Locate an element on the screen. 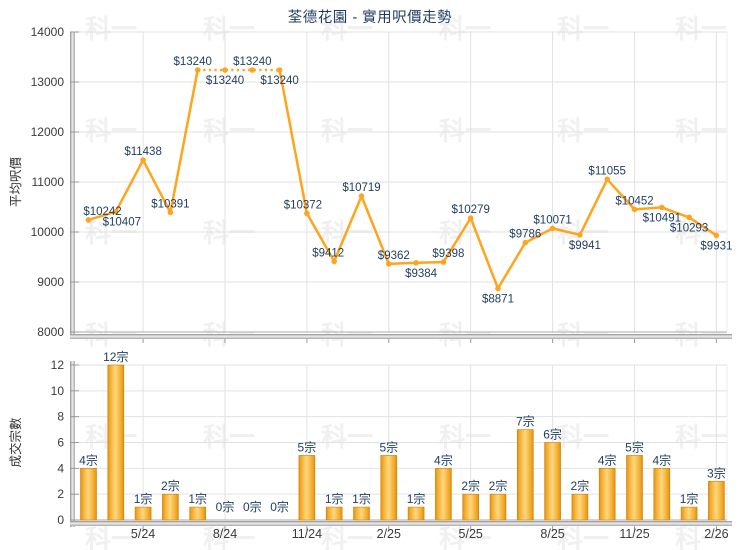  chart-title: 荃德花園 - 實用呎價走勢 is located at coordinates (370, 18).